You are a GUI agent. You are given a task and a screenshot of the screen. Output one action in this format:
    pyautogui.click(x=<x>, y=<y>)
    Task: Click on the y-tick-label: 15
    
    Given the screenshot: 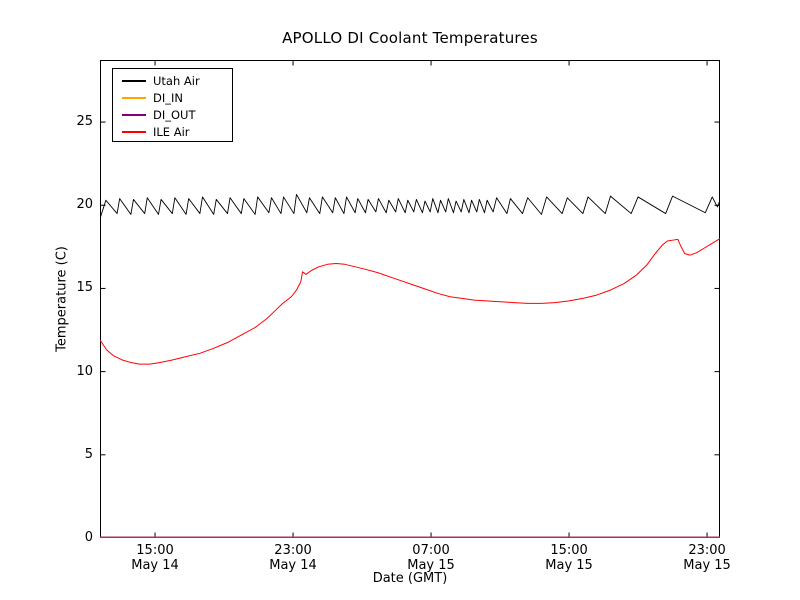 What is the action you would take?
    pyautogui.click(x=84, y=288)
    